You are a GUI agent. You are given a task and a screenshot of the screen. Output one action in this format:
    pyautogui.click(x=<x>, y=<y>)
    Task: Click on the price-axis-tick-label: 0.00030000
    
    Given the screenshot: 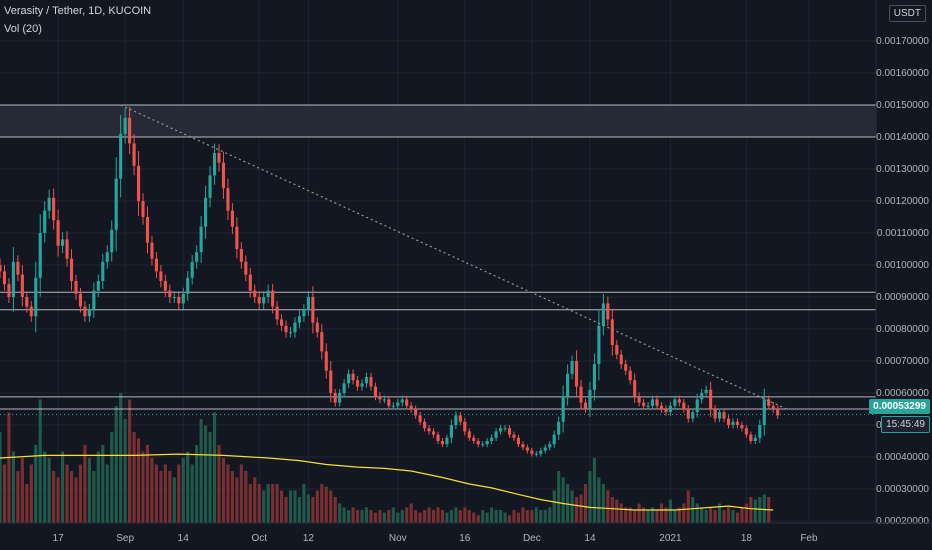 What is the action you would take?
    pyautogui.click(x=902, y=489)
    